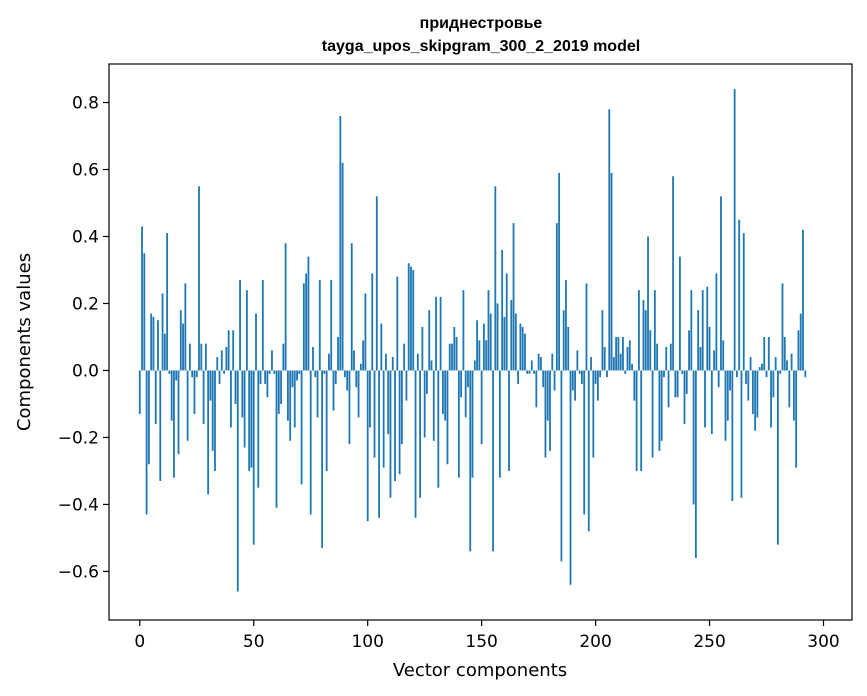 This screenshot has height=696, width=867. I want to click on x-tick-label: 300, so click(823, 642).